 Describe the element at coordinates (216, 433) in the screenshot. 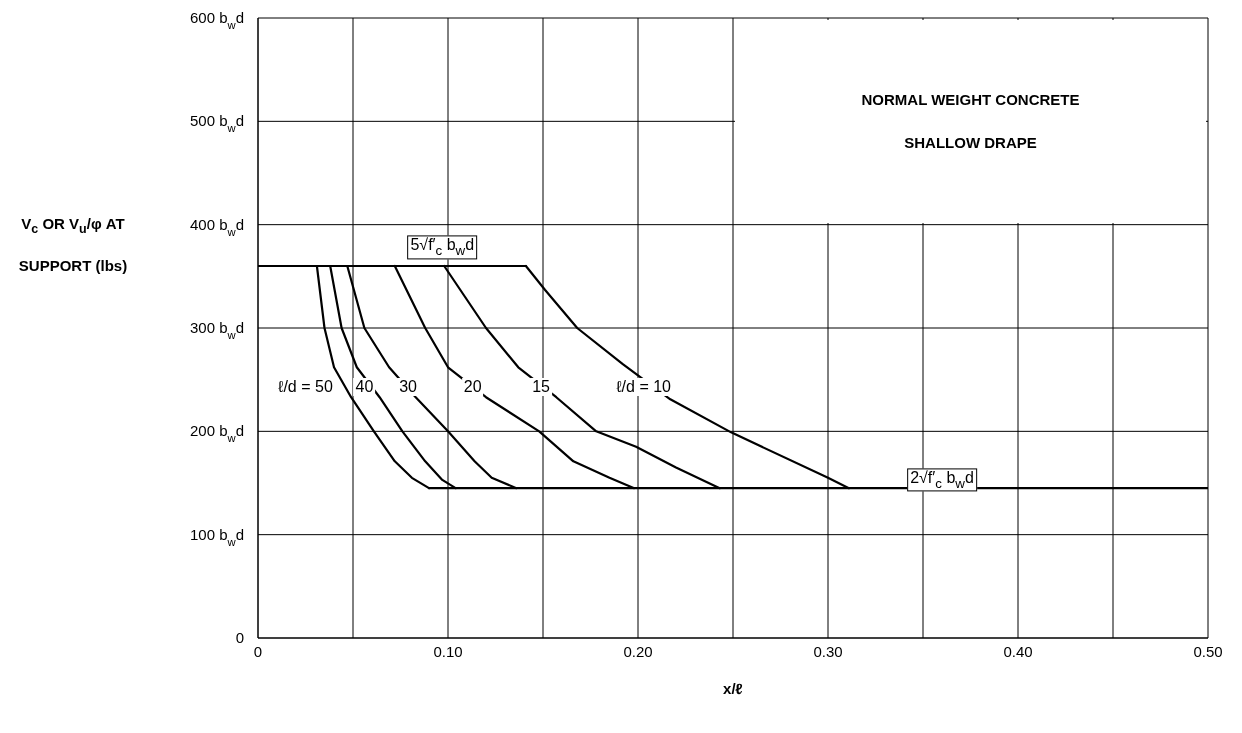

I see `y-tick-label: 200 b$_{w}$d` at that location.